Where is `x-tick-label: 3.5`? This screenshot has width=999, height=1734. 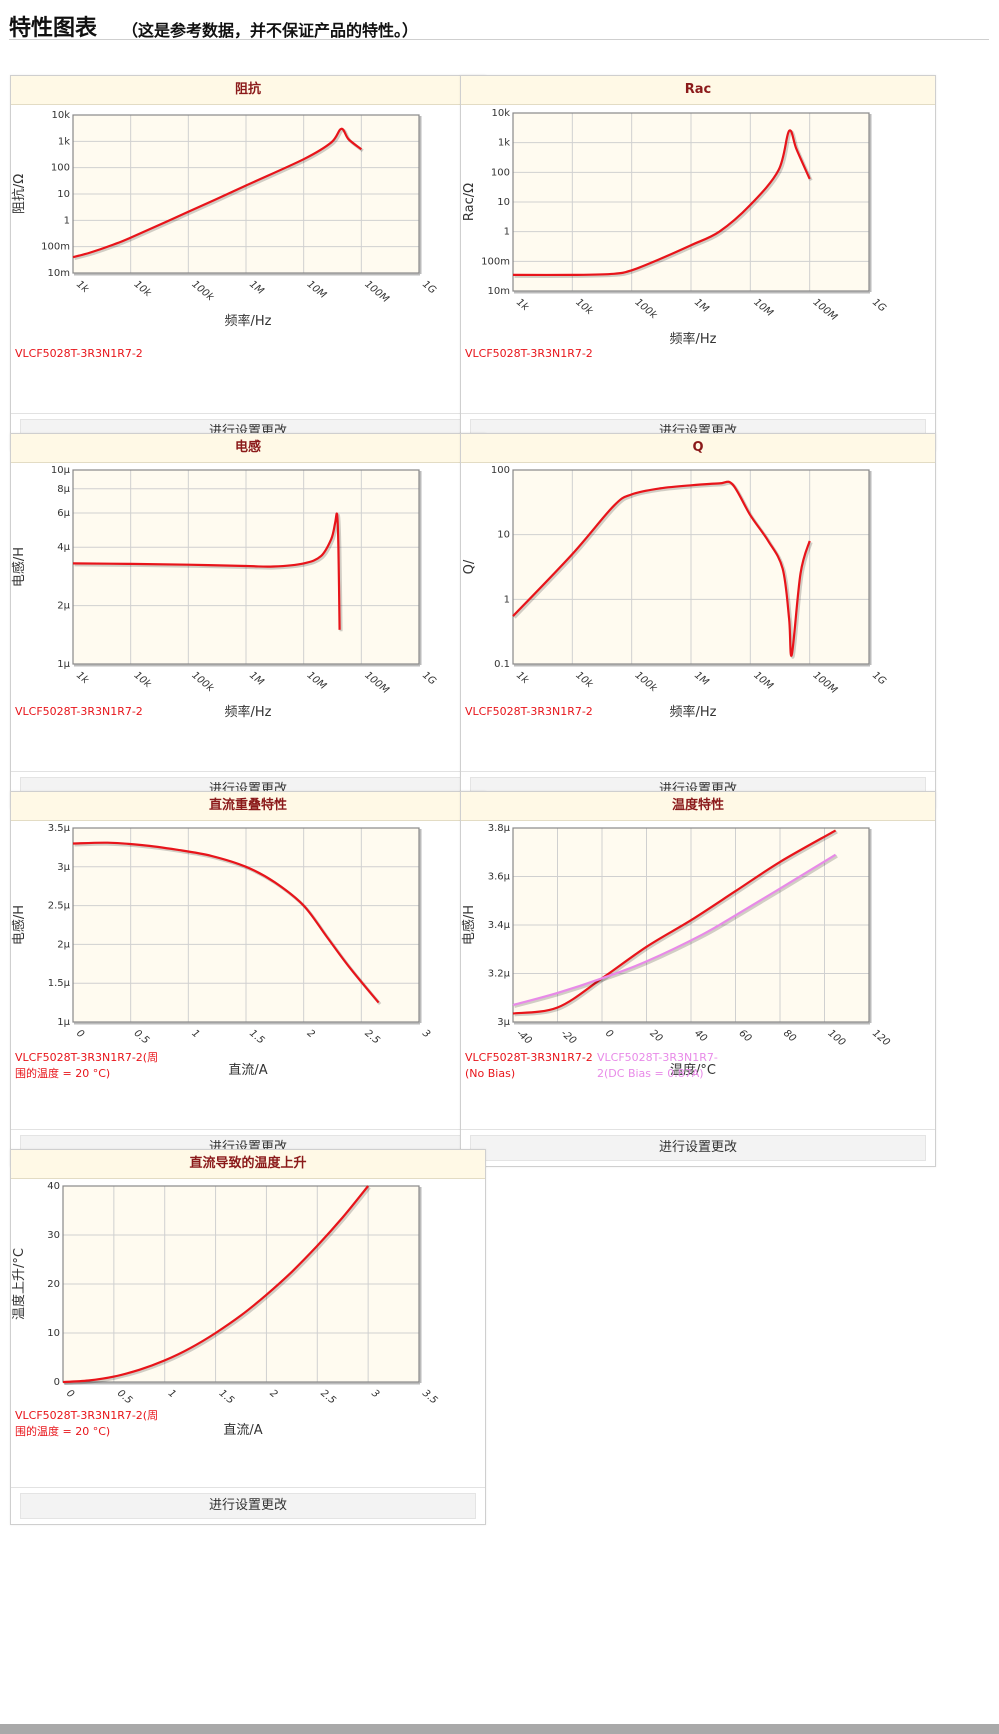 x-tick-label: 3.5 is located at coordinates (429, 1397).